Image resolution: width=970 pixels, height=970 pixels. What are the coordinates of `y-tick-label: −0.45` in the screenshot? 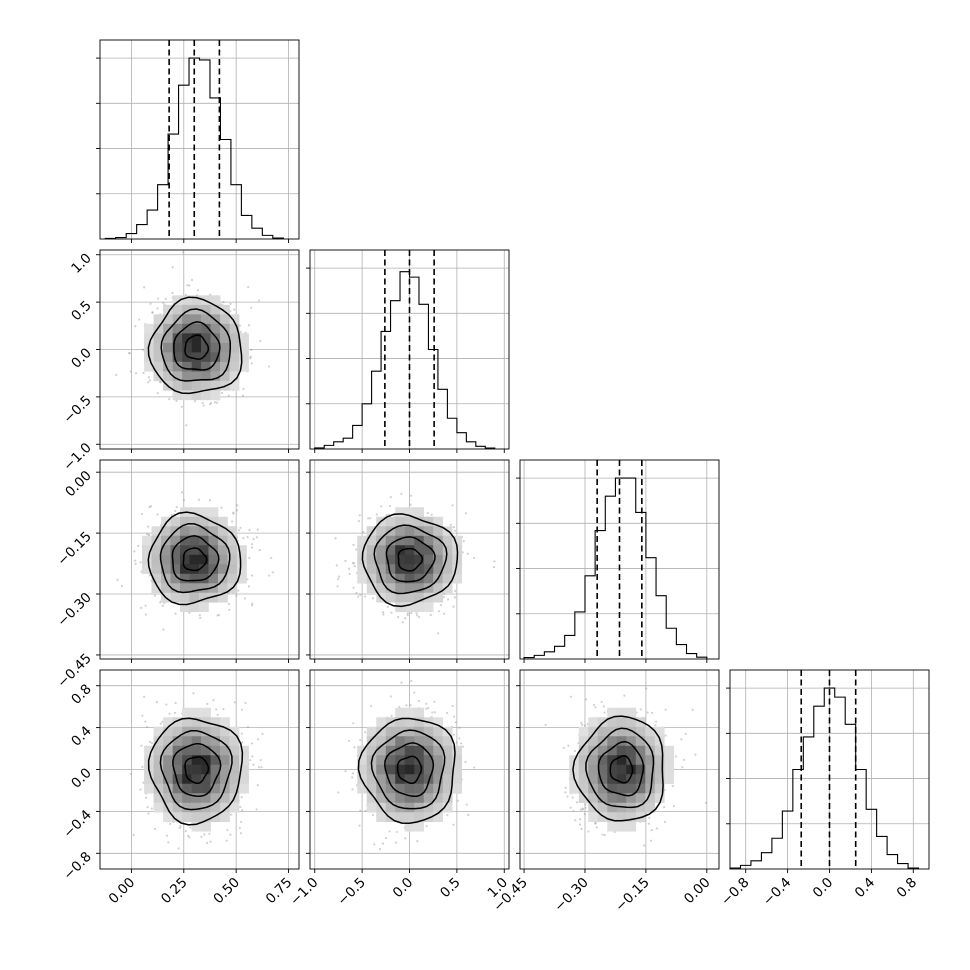 It's located at (74, 670).